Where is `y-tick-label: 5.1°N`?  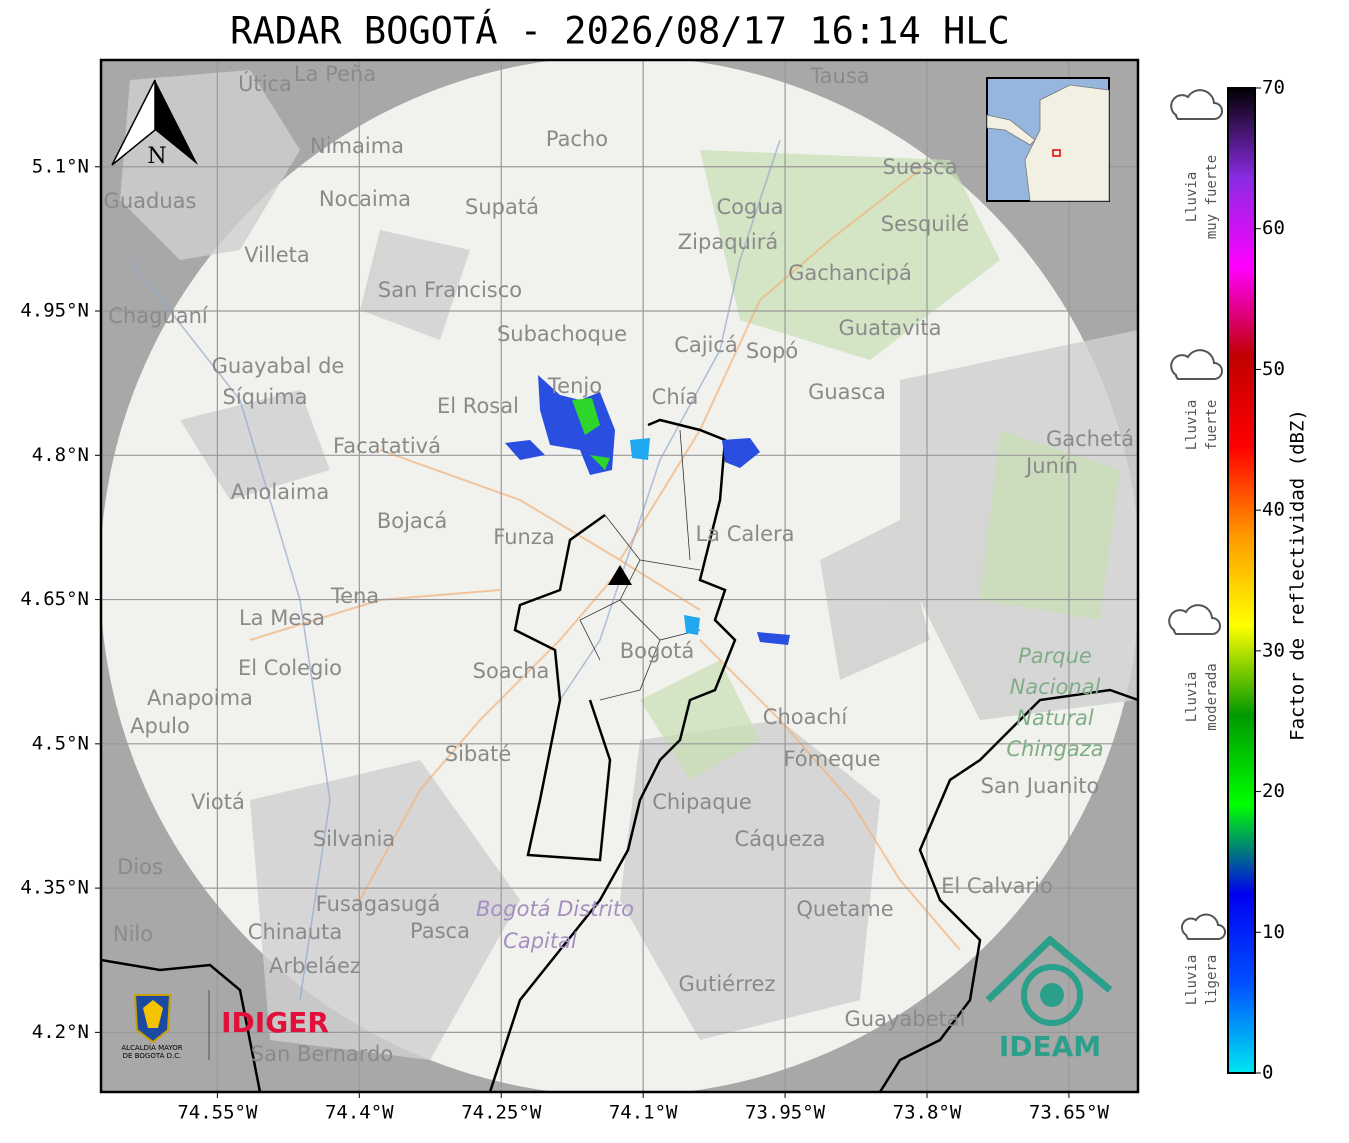
y-tick-label: 5.1°N is located at coordinates (60, 166).